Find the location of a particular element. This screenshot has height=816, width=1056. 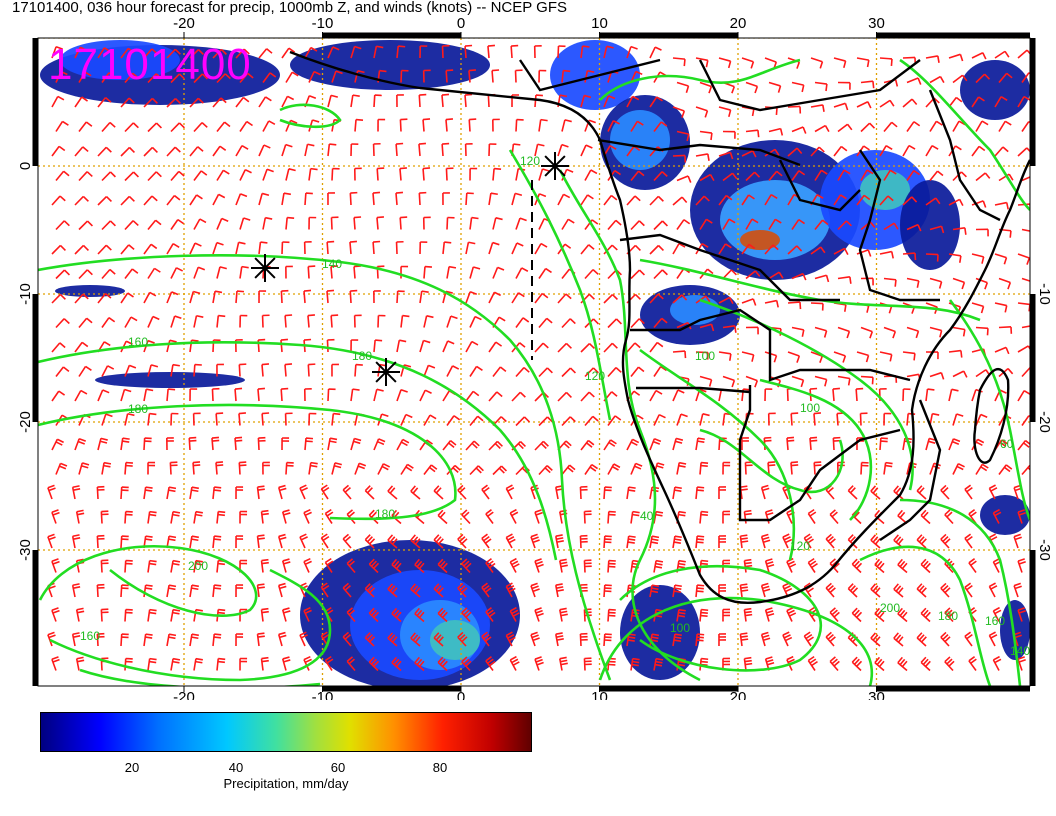

x-top-tick-label: 30 is located at coordinates (876, 23).